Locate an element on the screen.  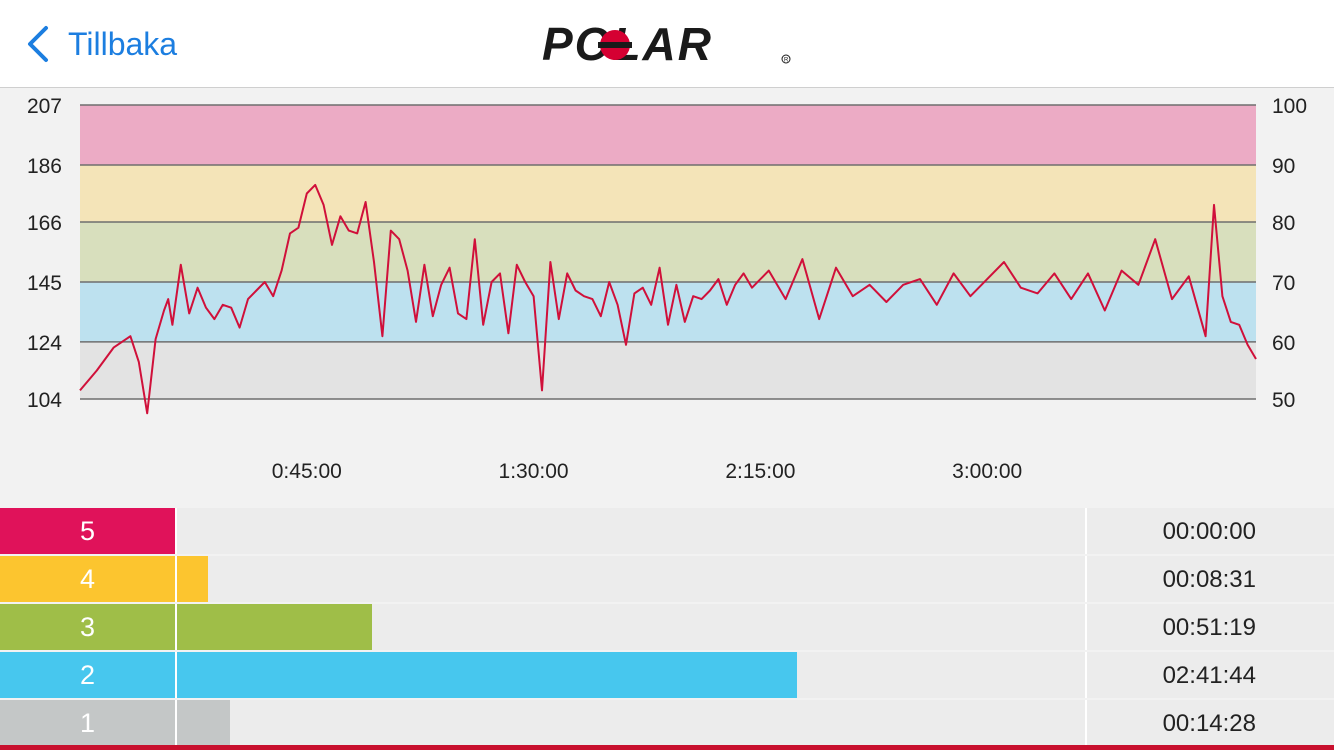
zone-number: 3 is located at coordinates (87, 627).